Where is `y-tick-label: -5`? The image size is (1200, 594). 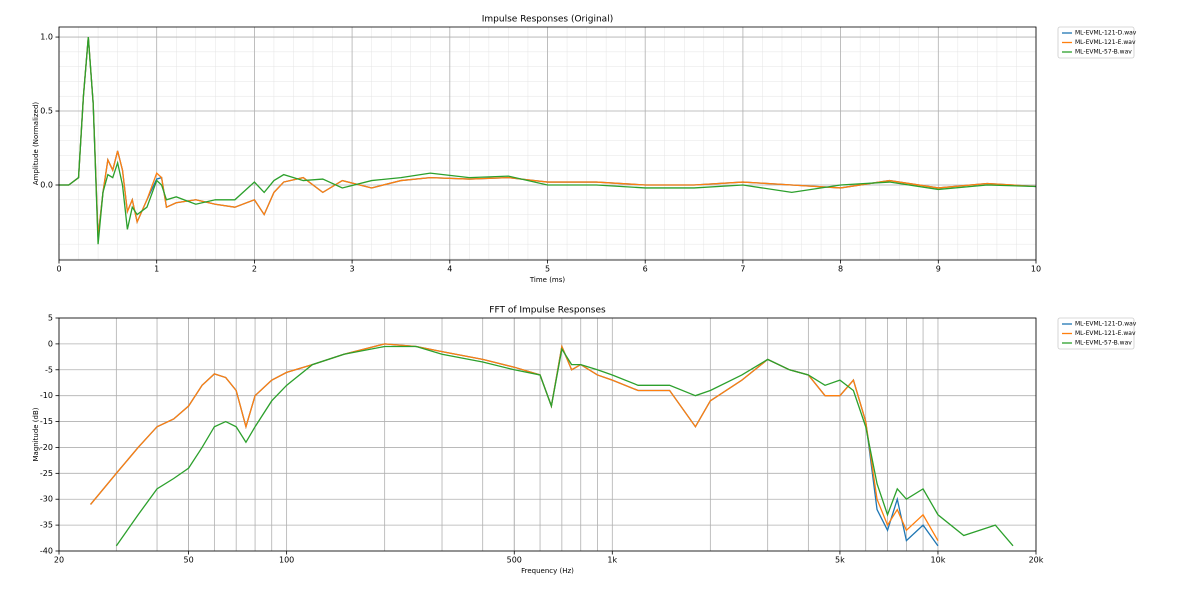
y-tick-label: -5 is located at coordinates (49, 369).